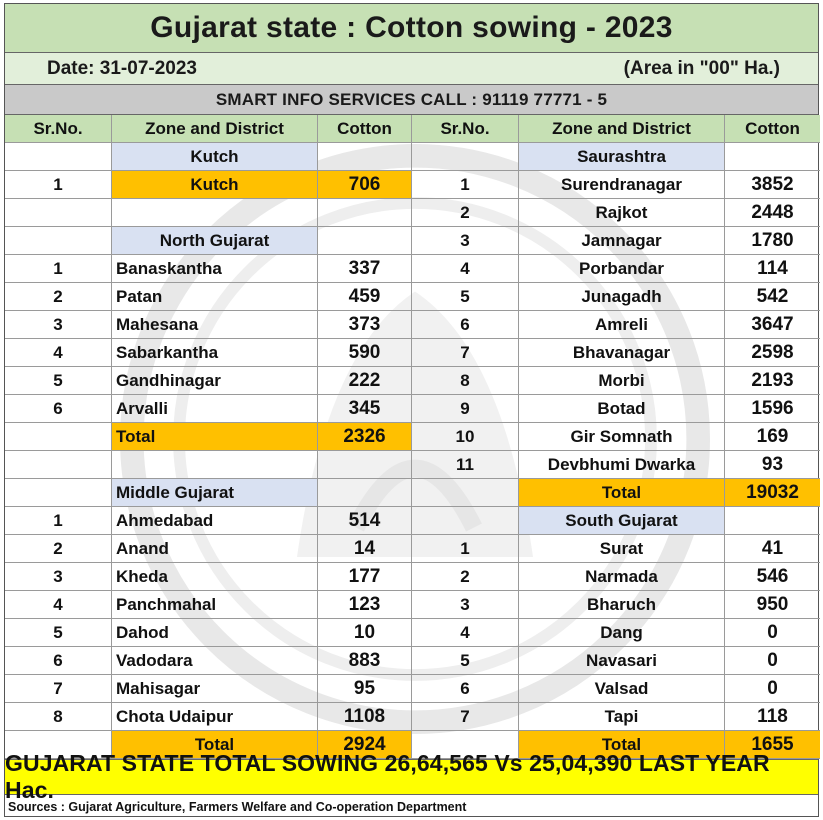 The width and height of the screenshot is (823, 820). I want to click on district-name: Anand, so click(215, 549).